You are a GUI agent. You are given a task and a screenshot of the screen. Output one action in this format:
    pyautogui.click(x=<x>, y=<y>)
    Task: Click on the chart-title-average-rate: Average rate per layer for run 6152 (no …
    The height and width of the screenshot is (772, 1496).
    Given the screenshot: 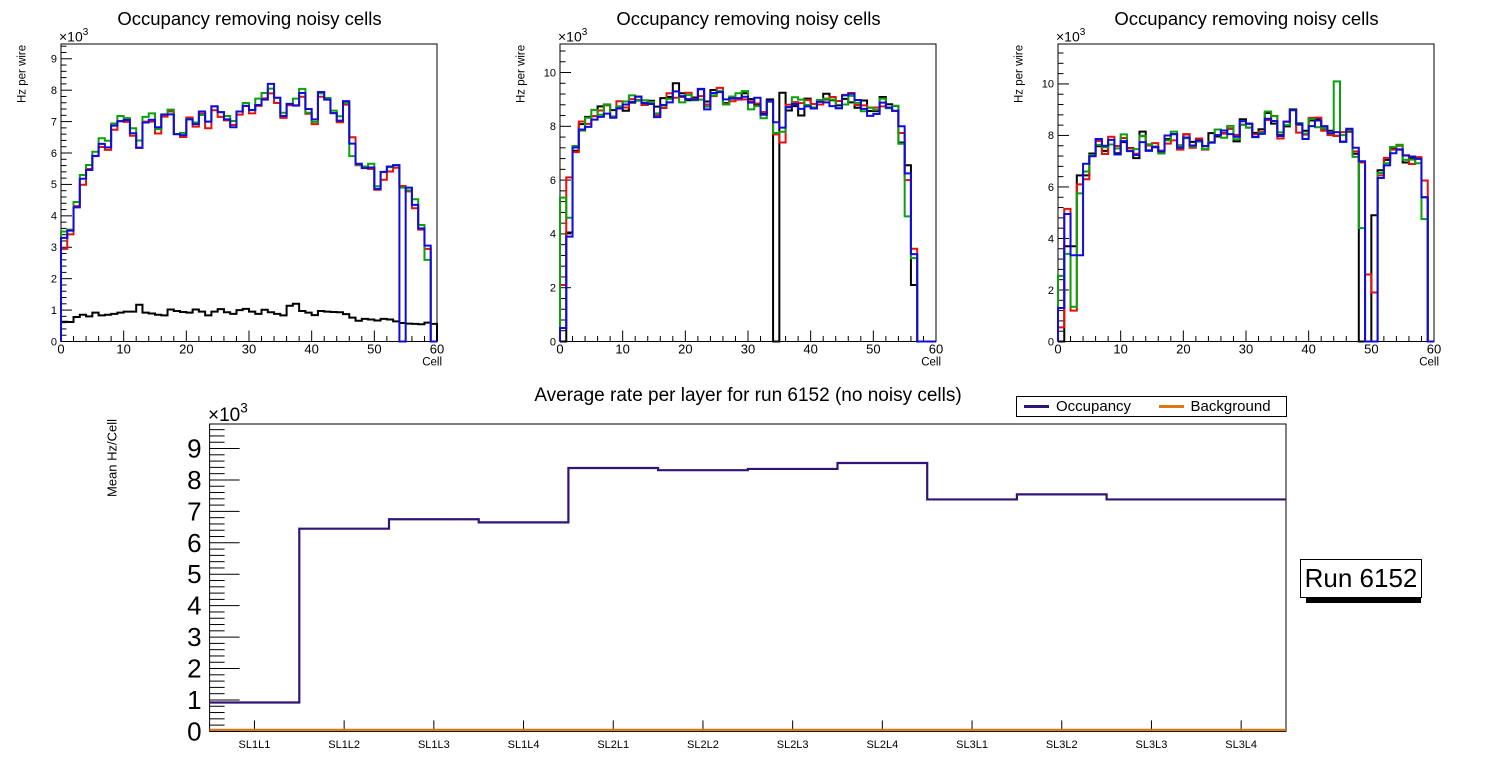 What is the action you would take?
    pyautogui.click(x=748, y=395)
    